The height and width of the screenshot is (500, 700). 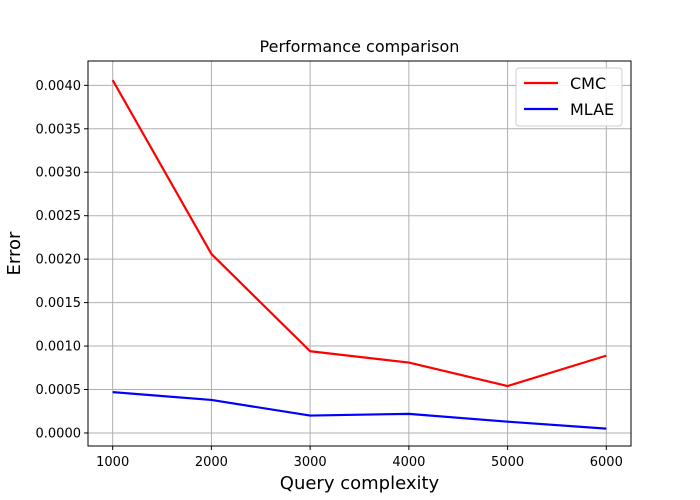 What do you see at coordinates (360, 46) in the screenshot?
I see `chart-title: Performance comparison` at bounding box center [360, 46].